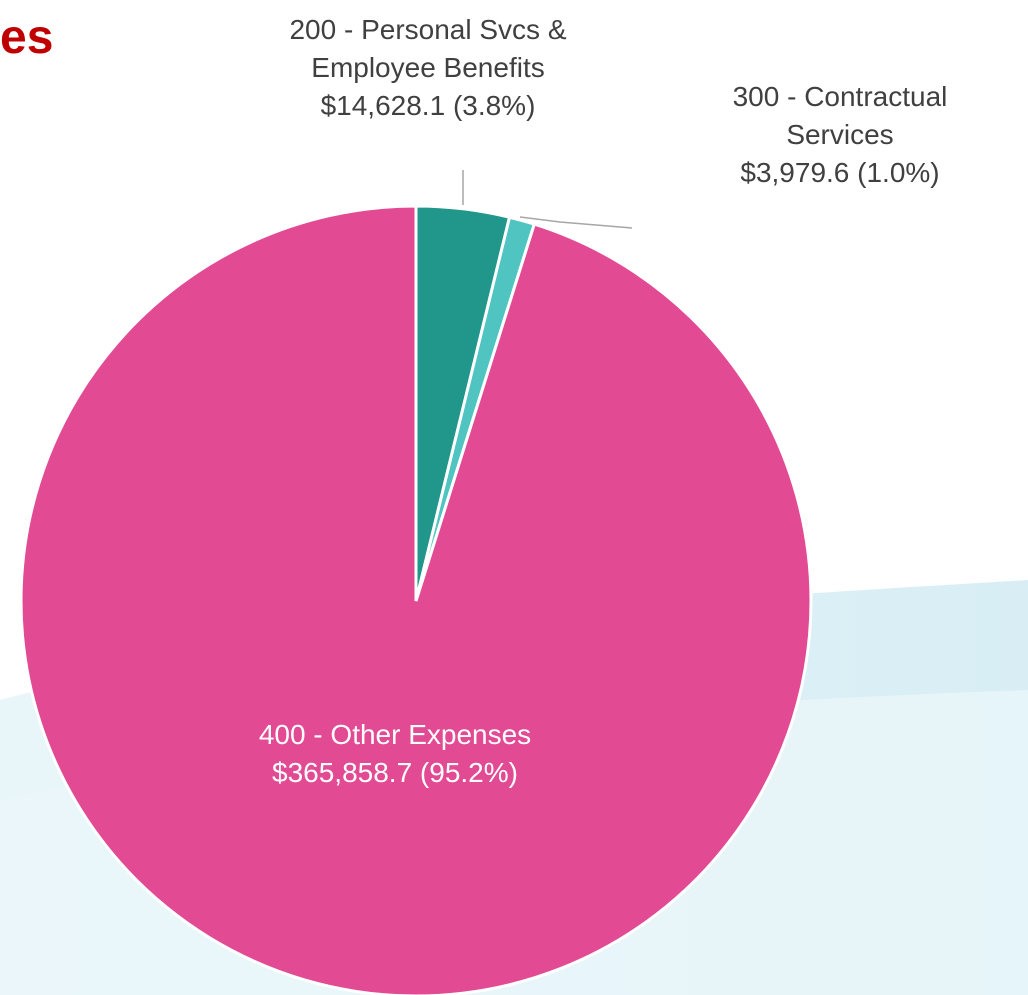 The height and width of the screenshot is (995, 1028). What do you see at coordinates (840, 115) in the screenshot?
I see `slice-label: 300 - Contractual Services` at bounding box center [840, 115].